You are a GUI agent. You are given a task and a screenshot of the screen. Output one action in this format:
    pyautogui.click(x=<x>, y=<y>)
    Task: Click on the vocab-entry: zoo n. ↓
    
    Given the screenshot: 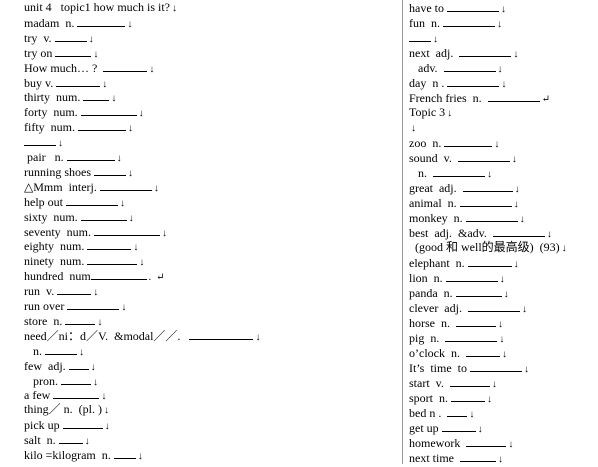 What is the action you would take?
    pyautogui.click(x=454, y=142)
    